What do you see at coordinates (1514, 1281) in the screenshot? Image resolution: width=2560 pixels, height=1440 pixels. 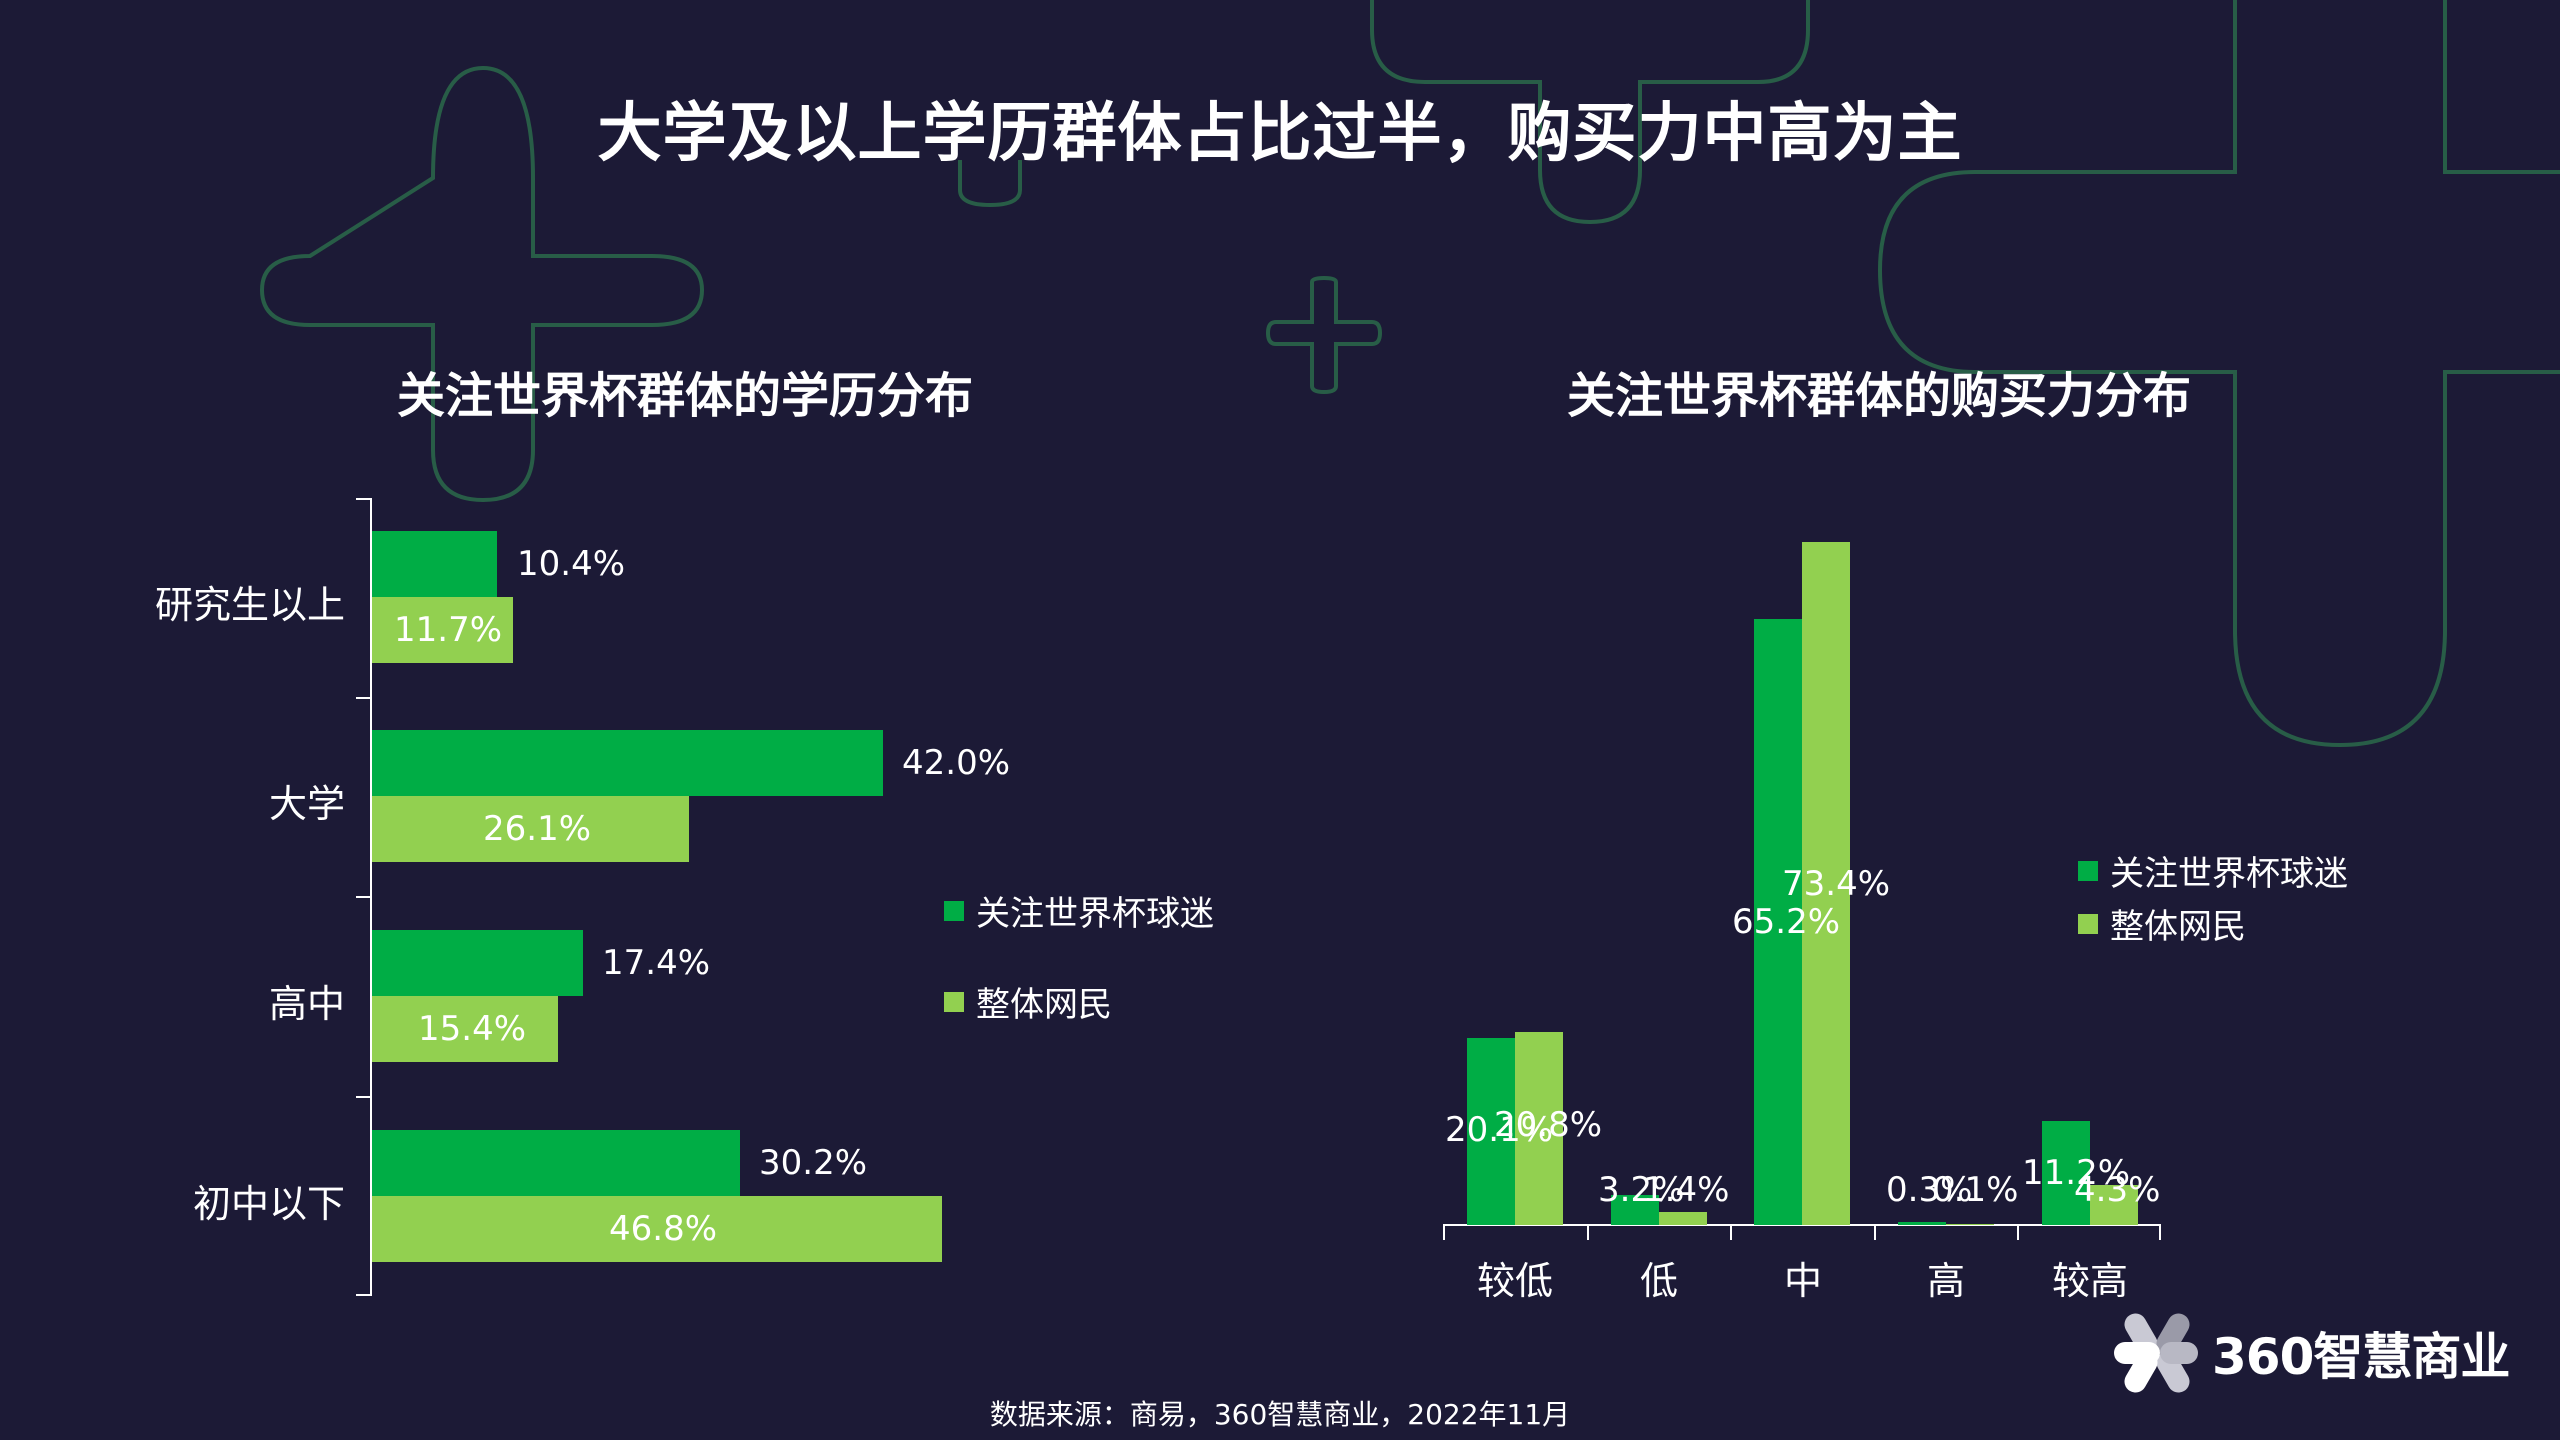 I see `category-label: 较低` at bounding box center [1514, 1281].